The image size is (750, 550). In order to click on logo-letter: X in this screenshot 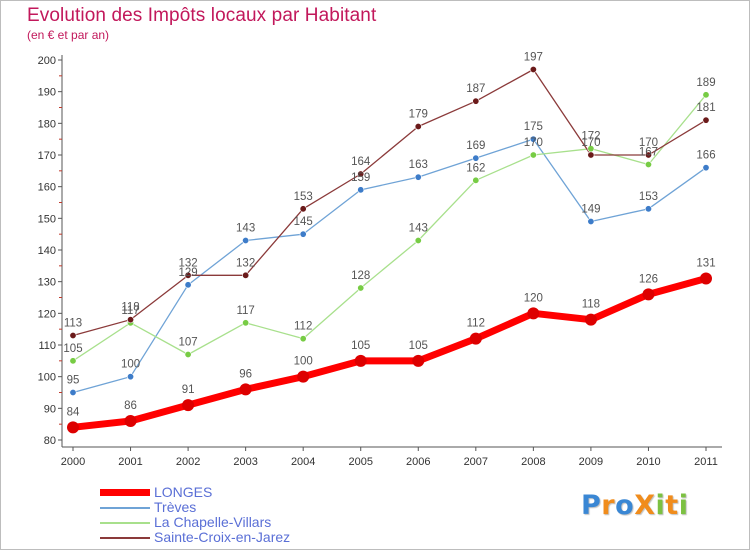, I will do `click(645, 505)`.